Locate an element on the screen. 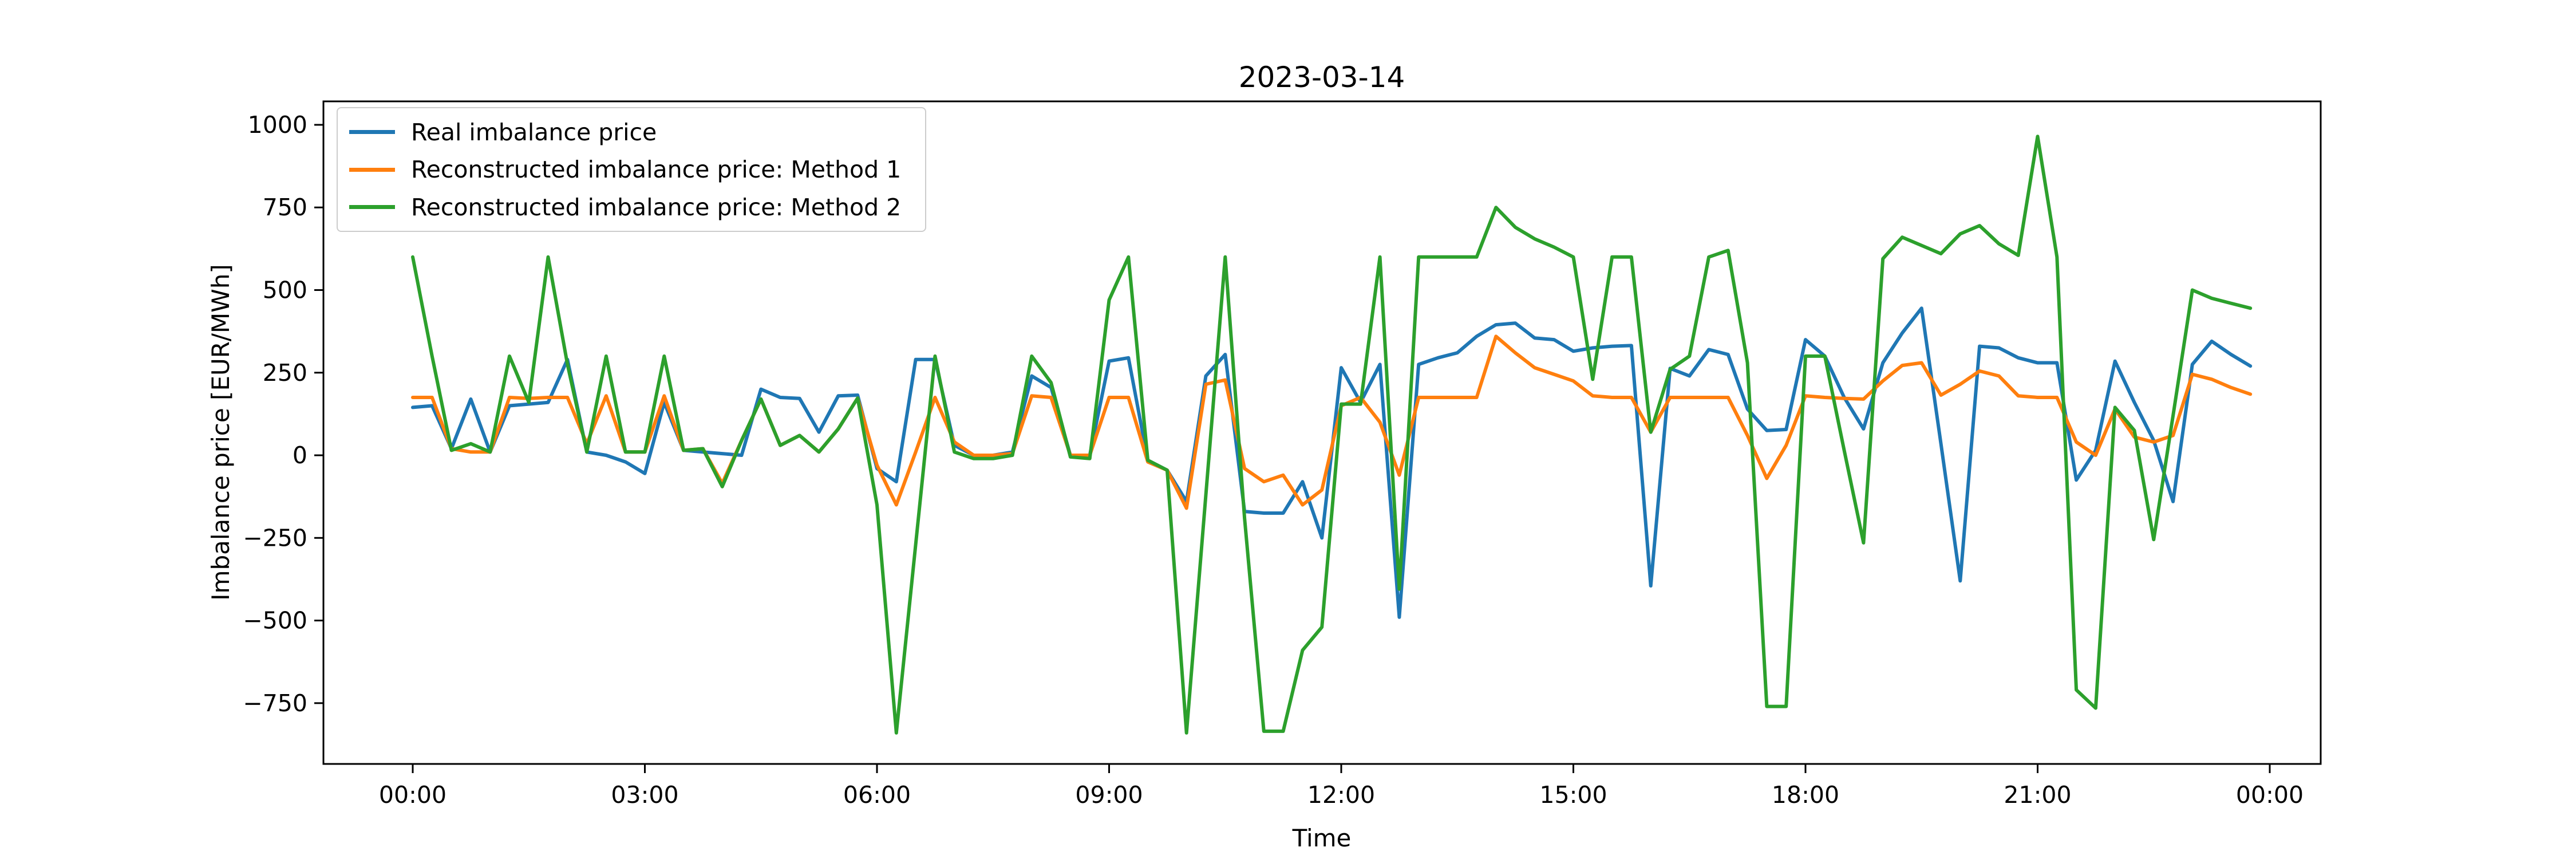  y-tick-label: −500 is located at coordinates (275, 621).